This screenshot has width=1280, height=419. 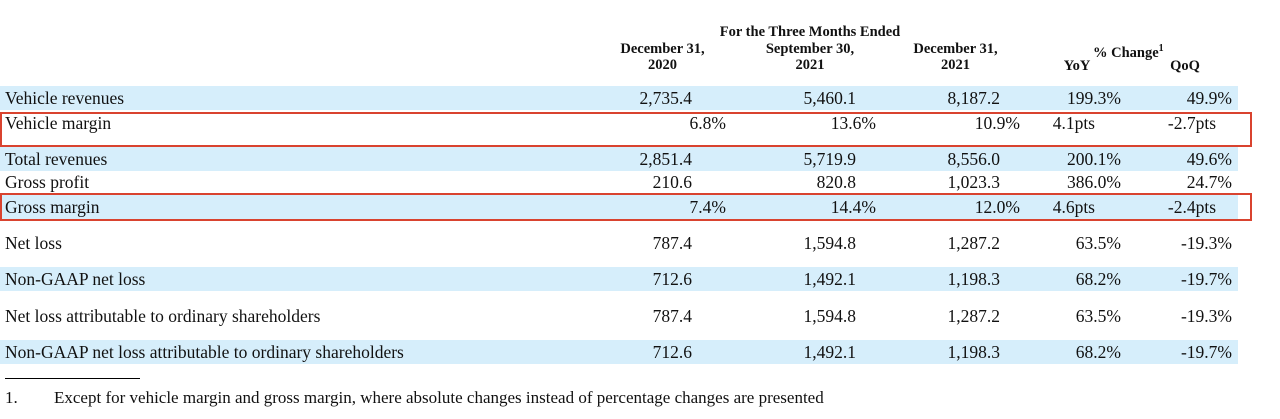 I want to click on col-header-dec-2020: December 31, 2020, so click(x=662, y=57).